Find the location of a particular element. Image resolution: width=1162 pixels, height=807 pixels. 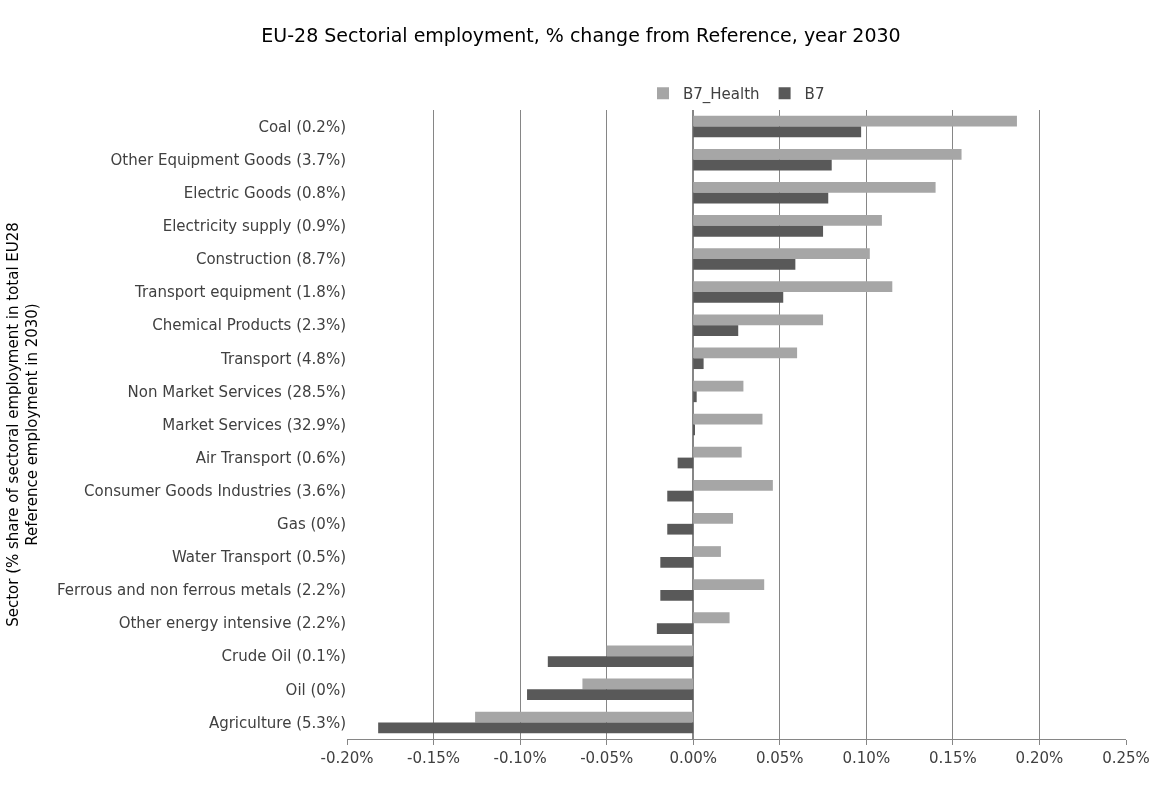

chart-title: EU-28 Sectorial employment, % change from Reference, year 2030 is located at coordinates (581, 34).